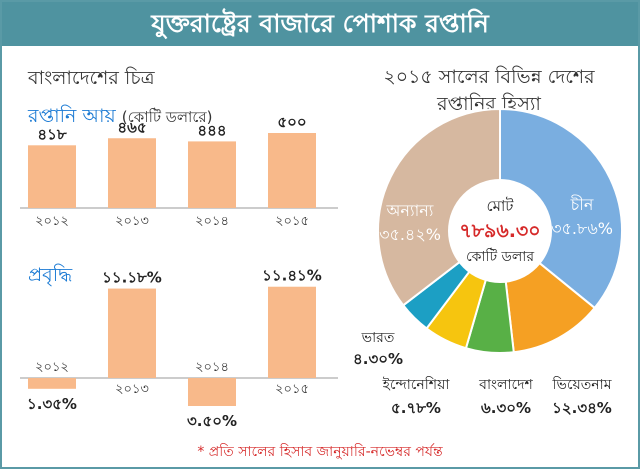 This screenshot has height=469, width=640. What do you see at coordinates (416, 384) in the screenshot?
I see `pie-slice-name: ইন্দোনেশিয়া` at bounding box center [416, 384].